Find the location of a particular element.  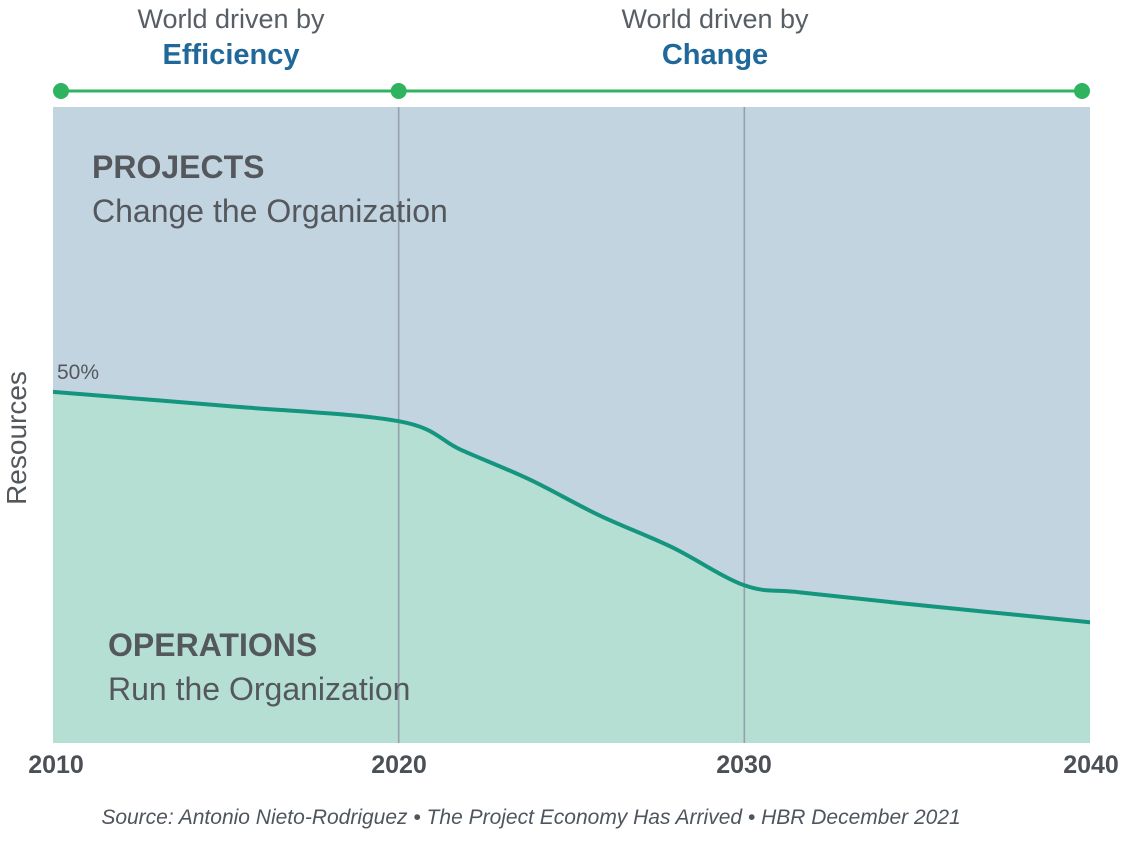

projects-area-label: PROJECTS Change the Organization is located at coordinates (270, 189).